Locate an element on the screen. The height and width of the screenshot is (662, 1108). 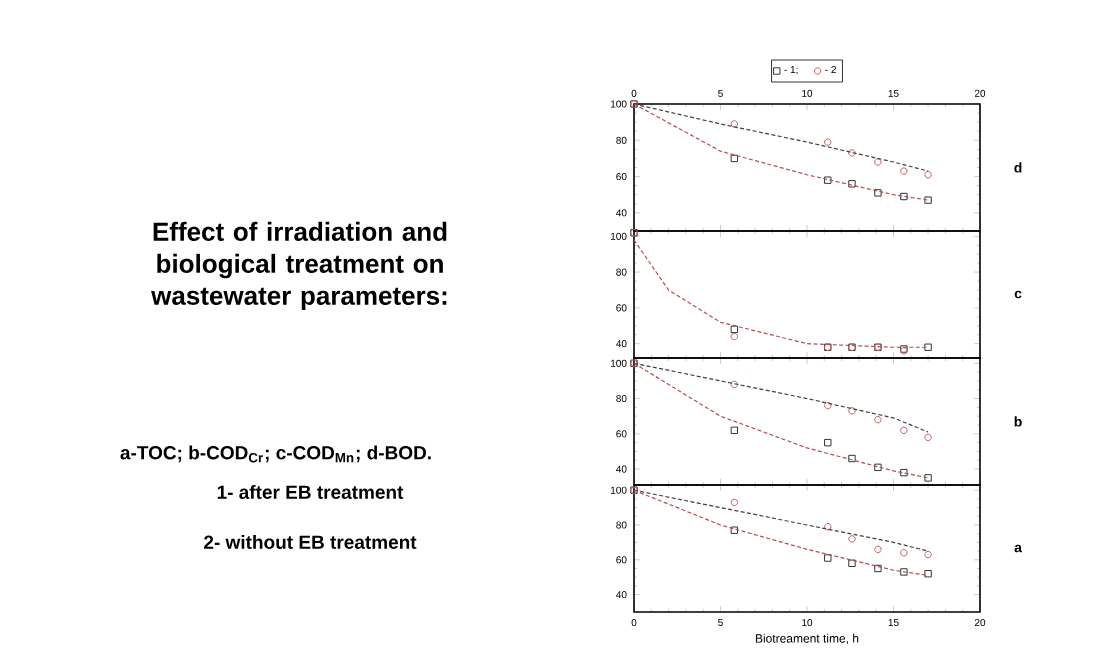
text: a-TOC; b-COD$_{Cr}$; c-COD$_{Mn}$; d-BOD. is located at coordinates (275, 454).